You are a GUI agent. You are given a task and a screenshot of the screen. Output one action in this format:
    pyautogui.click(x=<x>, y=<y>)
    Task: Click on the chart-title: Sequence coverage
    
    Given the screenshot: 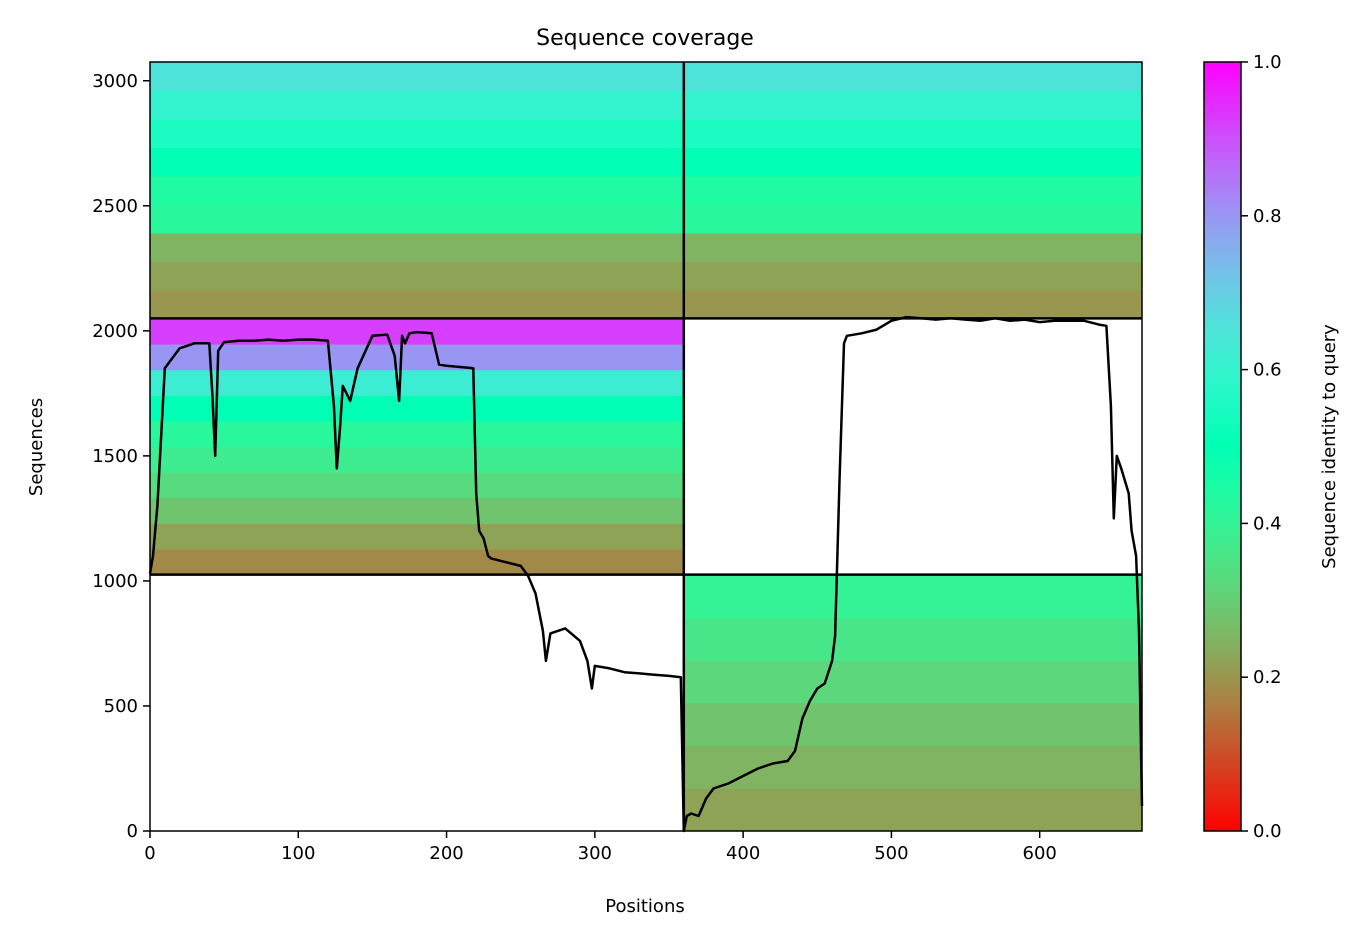 What is the action you would take?
    pyautogui.click(x=645, y=38)
    